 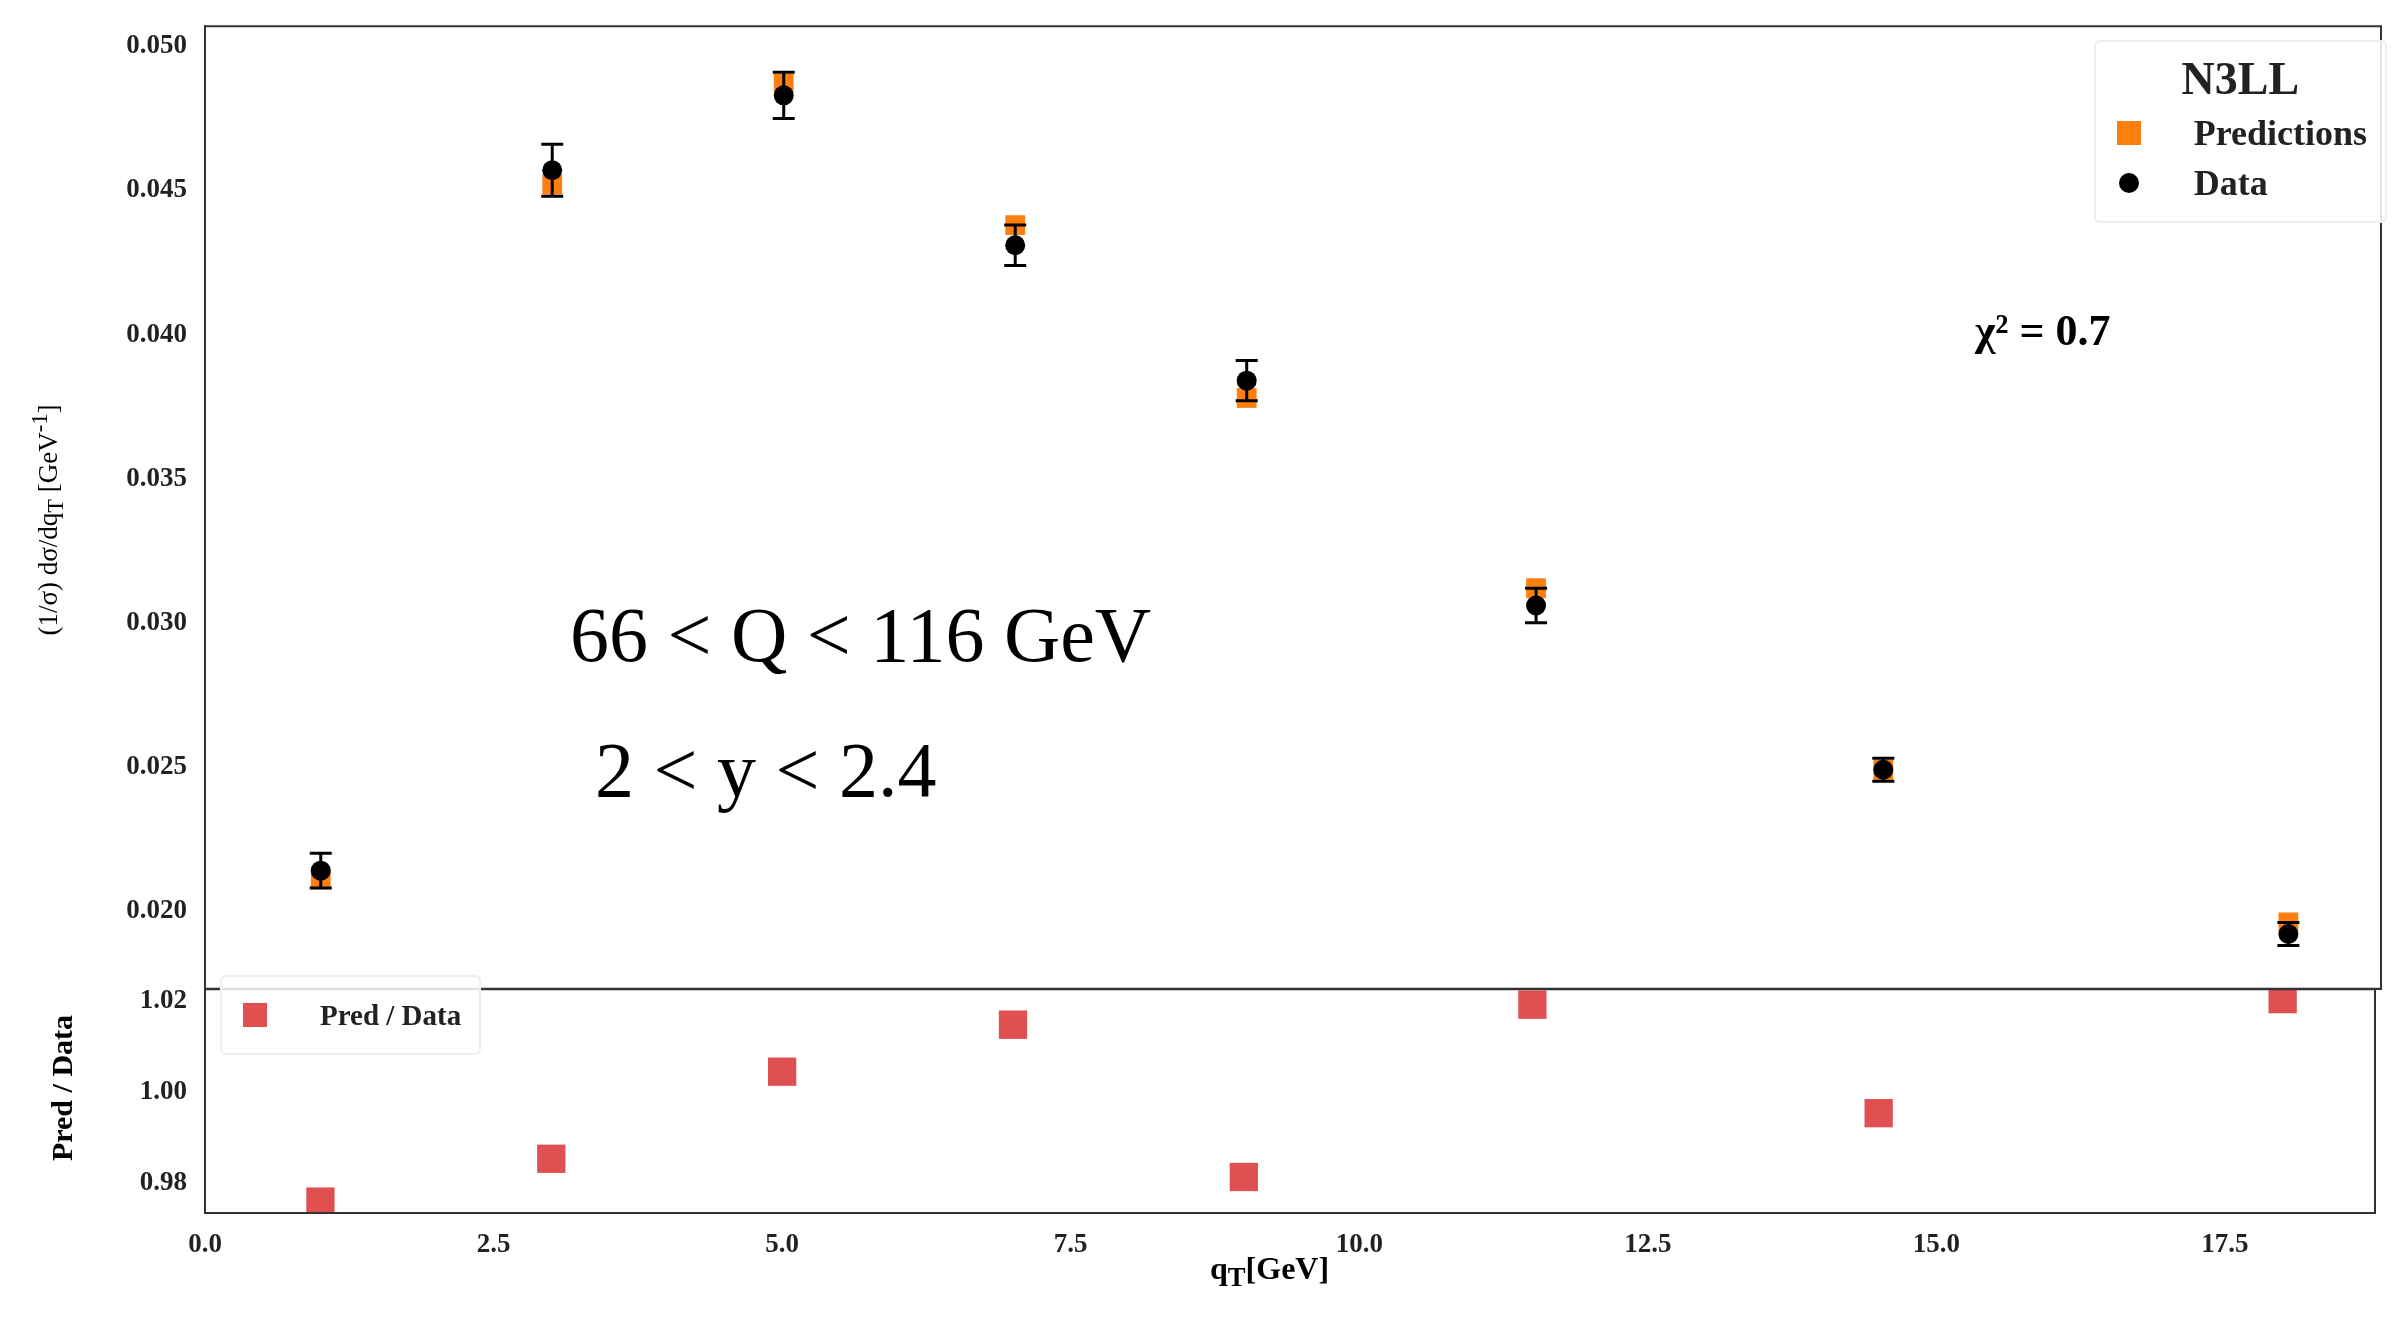 I want to click on x-tick-label: 2.5, so click(x=493, y=1243).